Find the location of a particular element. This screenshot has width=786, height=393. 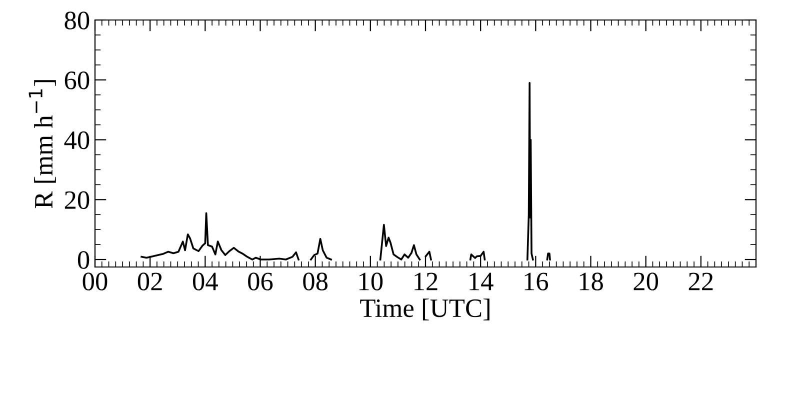

y-axis-title: R [mm h$^{−1}$] is located at coordinates (42, 144).